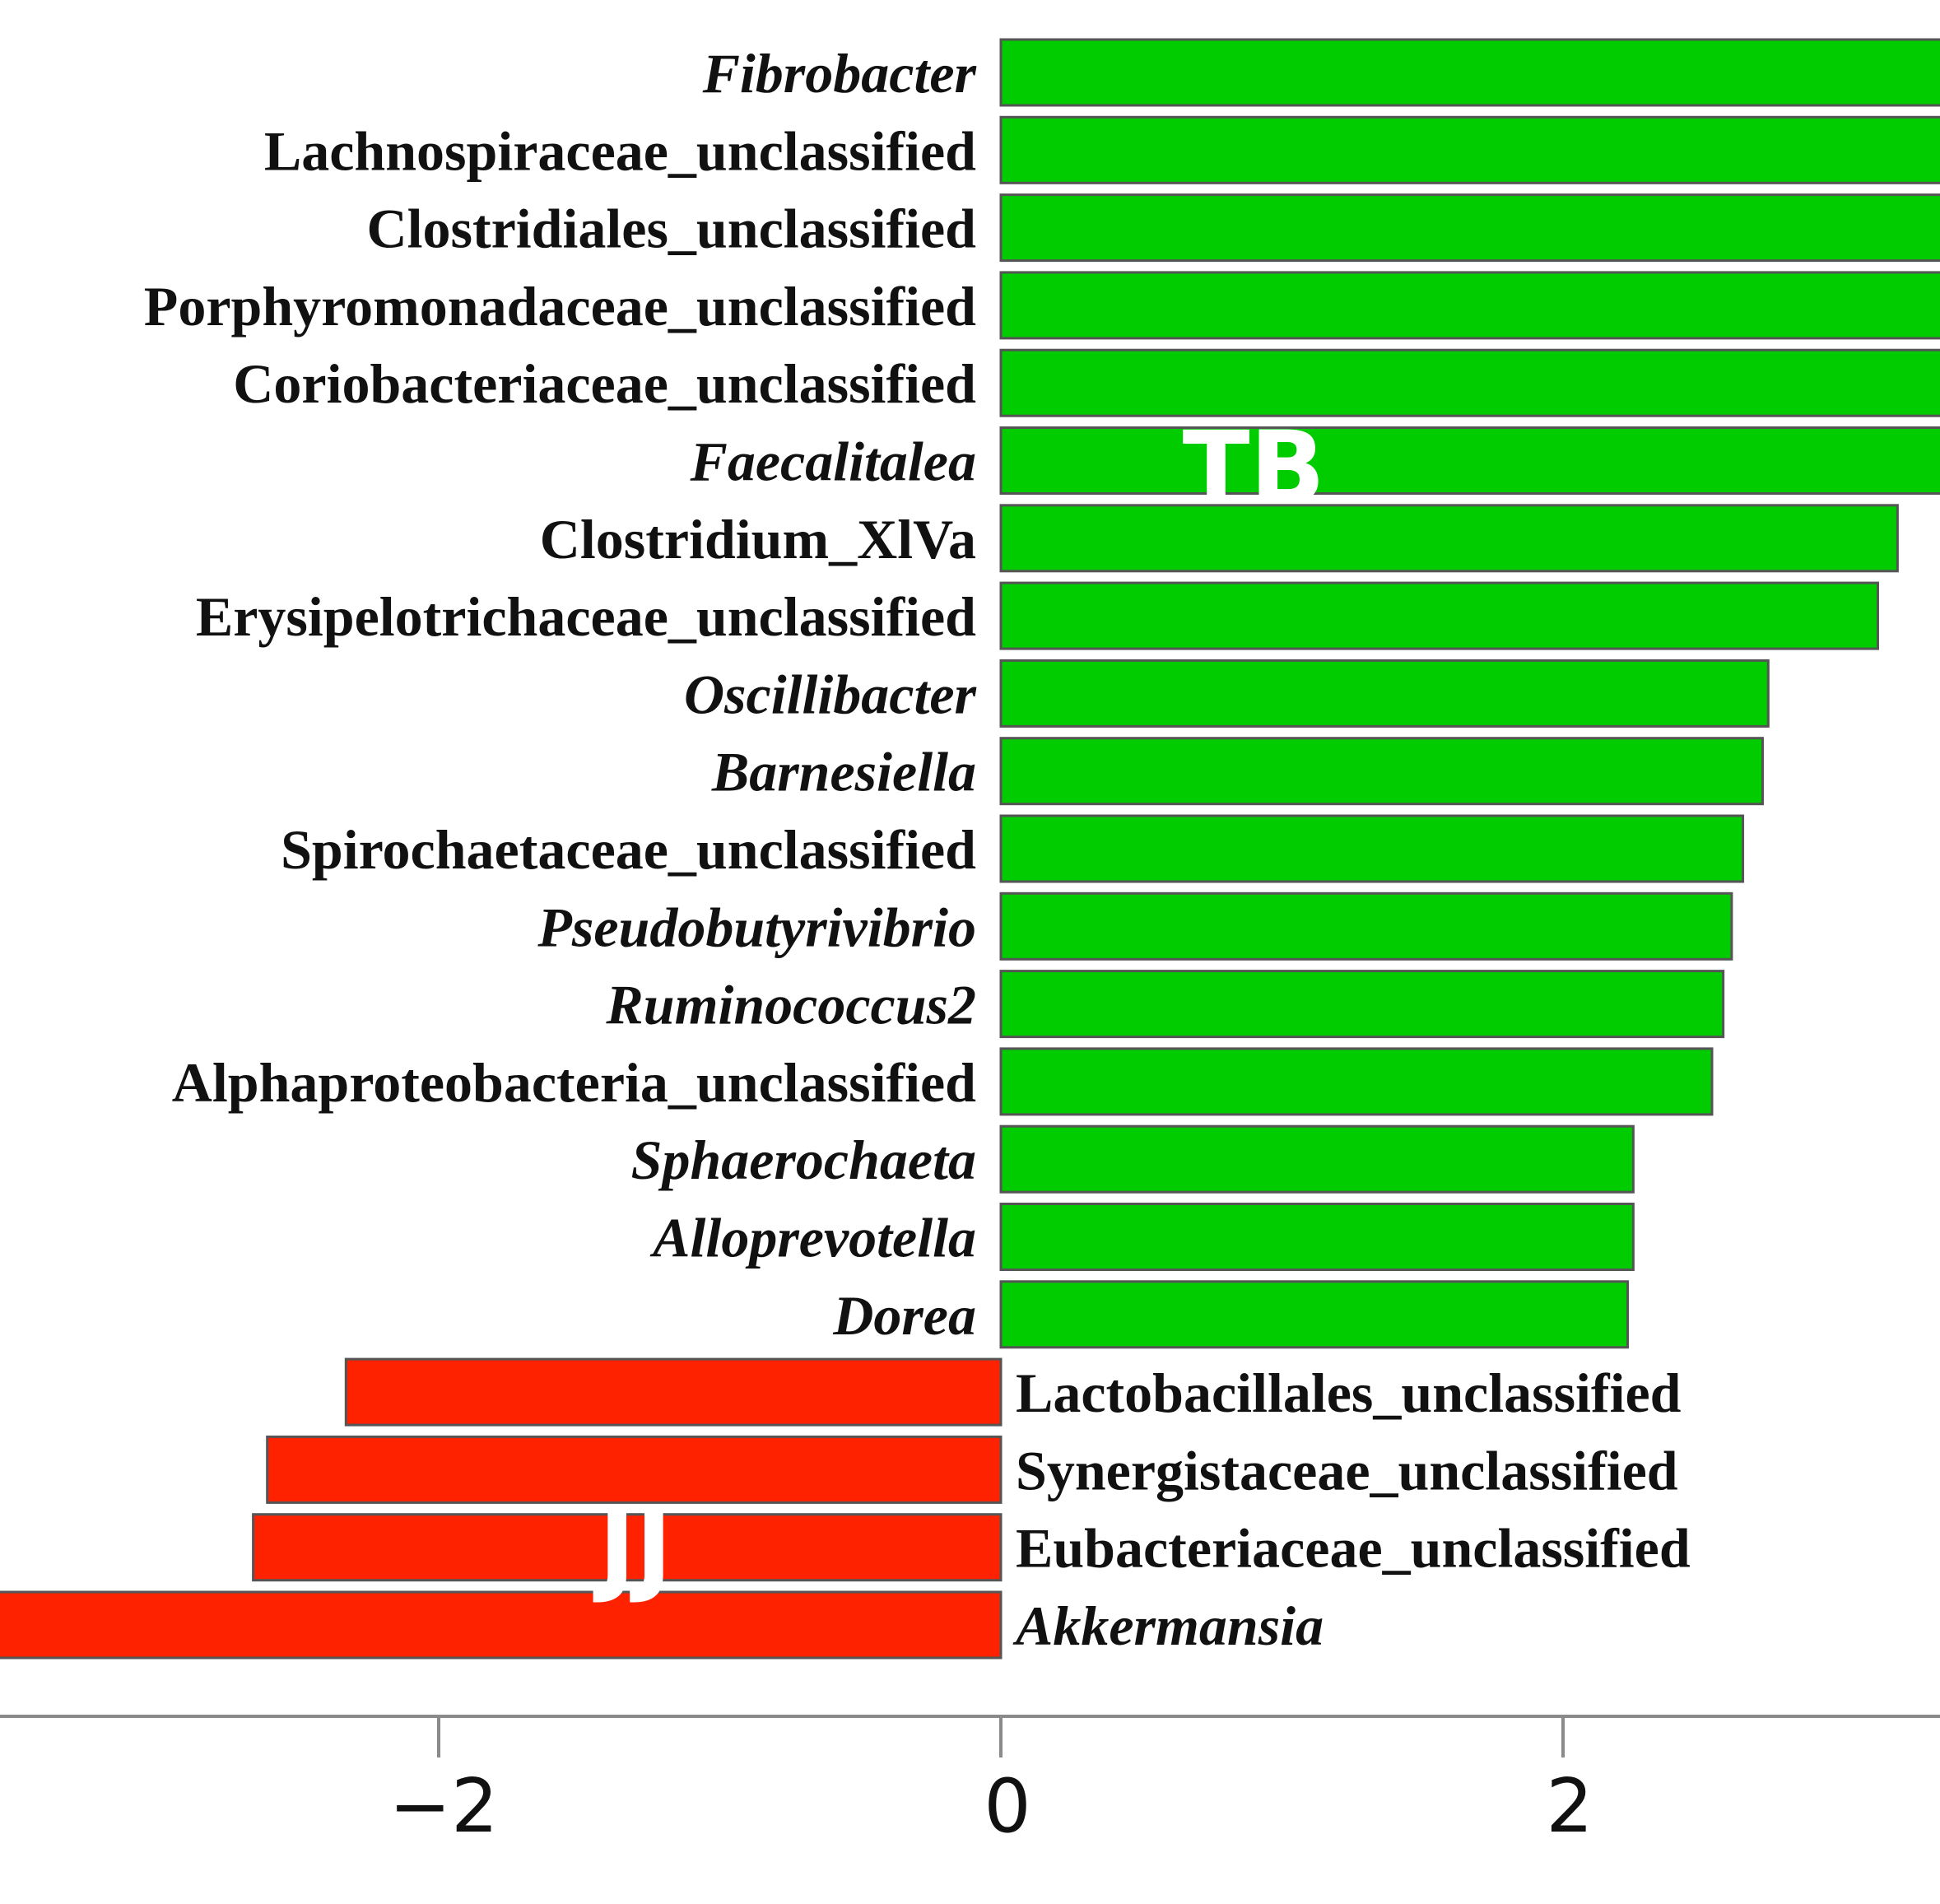 Image resolution: width=1940 pixels, height=1904 pixels. Describe the element at coordinates (632, 1549) in the screenshot. I see `group-label-jj: JJ` at that location.